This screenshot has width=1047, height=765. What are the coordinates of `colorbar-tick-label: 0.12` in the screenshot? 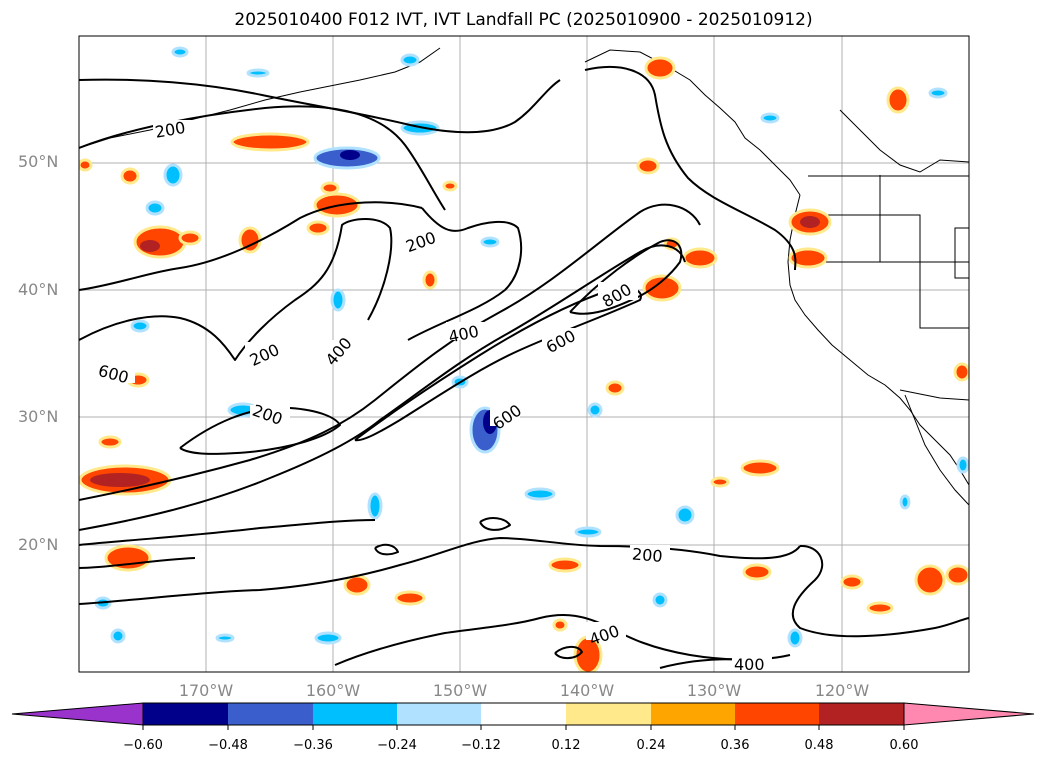 It's located at (566, 745).